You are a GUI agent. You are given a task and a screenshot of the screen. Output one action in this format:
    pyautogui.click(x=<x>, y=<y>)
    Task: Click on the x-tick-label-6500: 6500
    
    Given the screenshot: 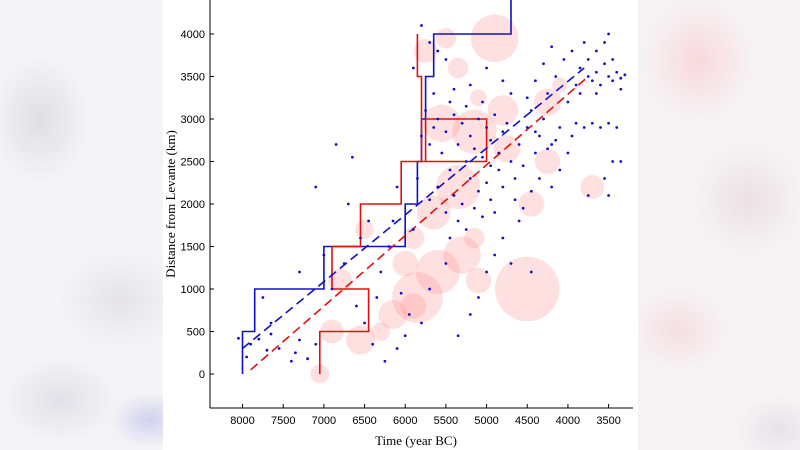 What is the action you would take?
    pyautogui.click(x=364, y=421)
    